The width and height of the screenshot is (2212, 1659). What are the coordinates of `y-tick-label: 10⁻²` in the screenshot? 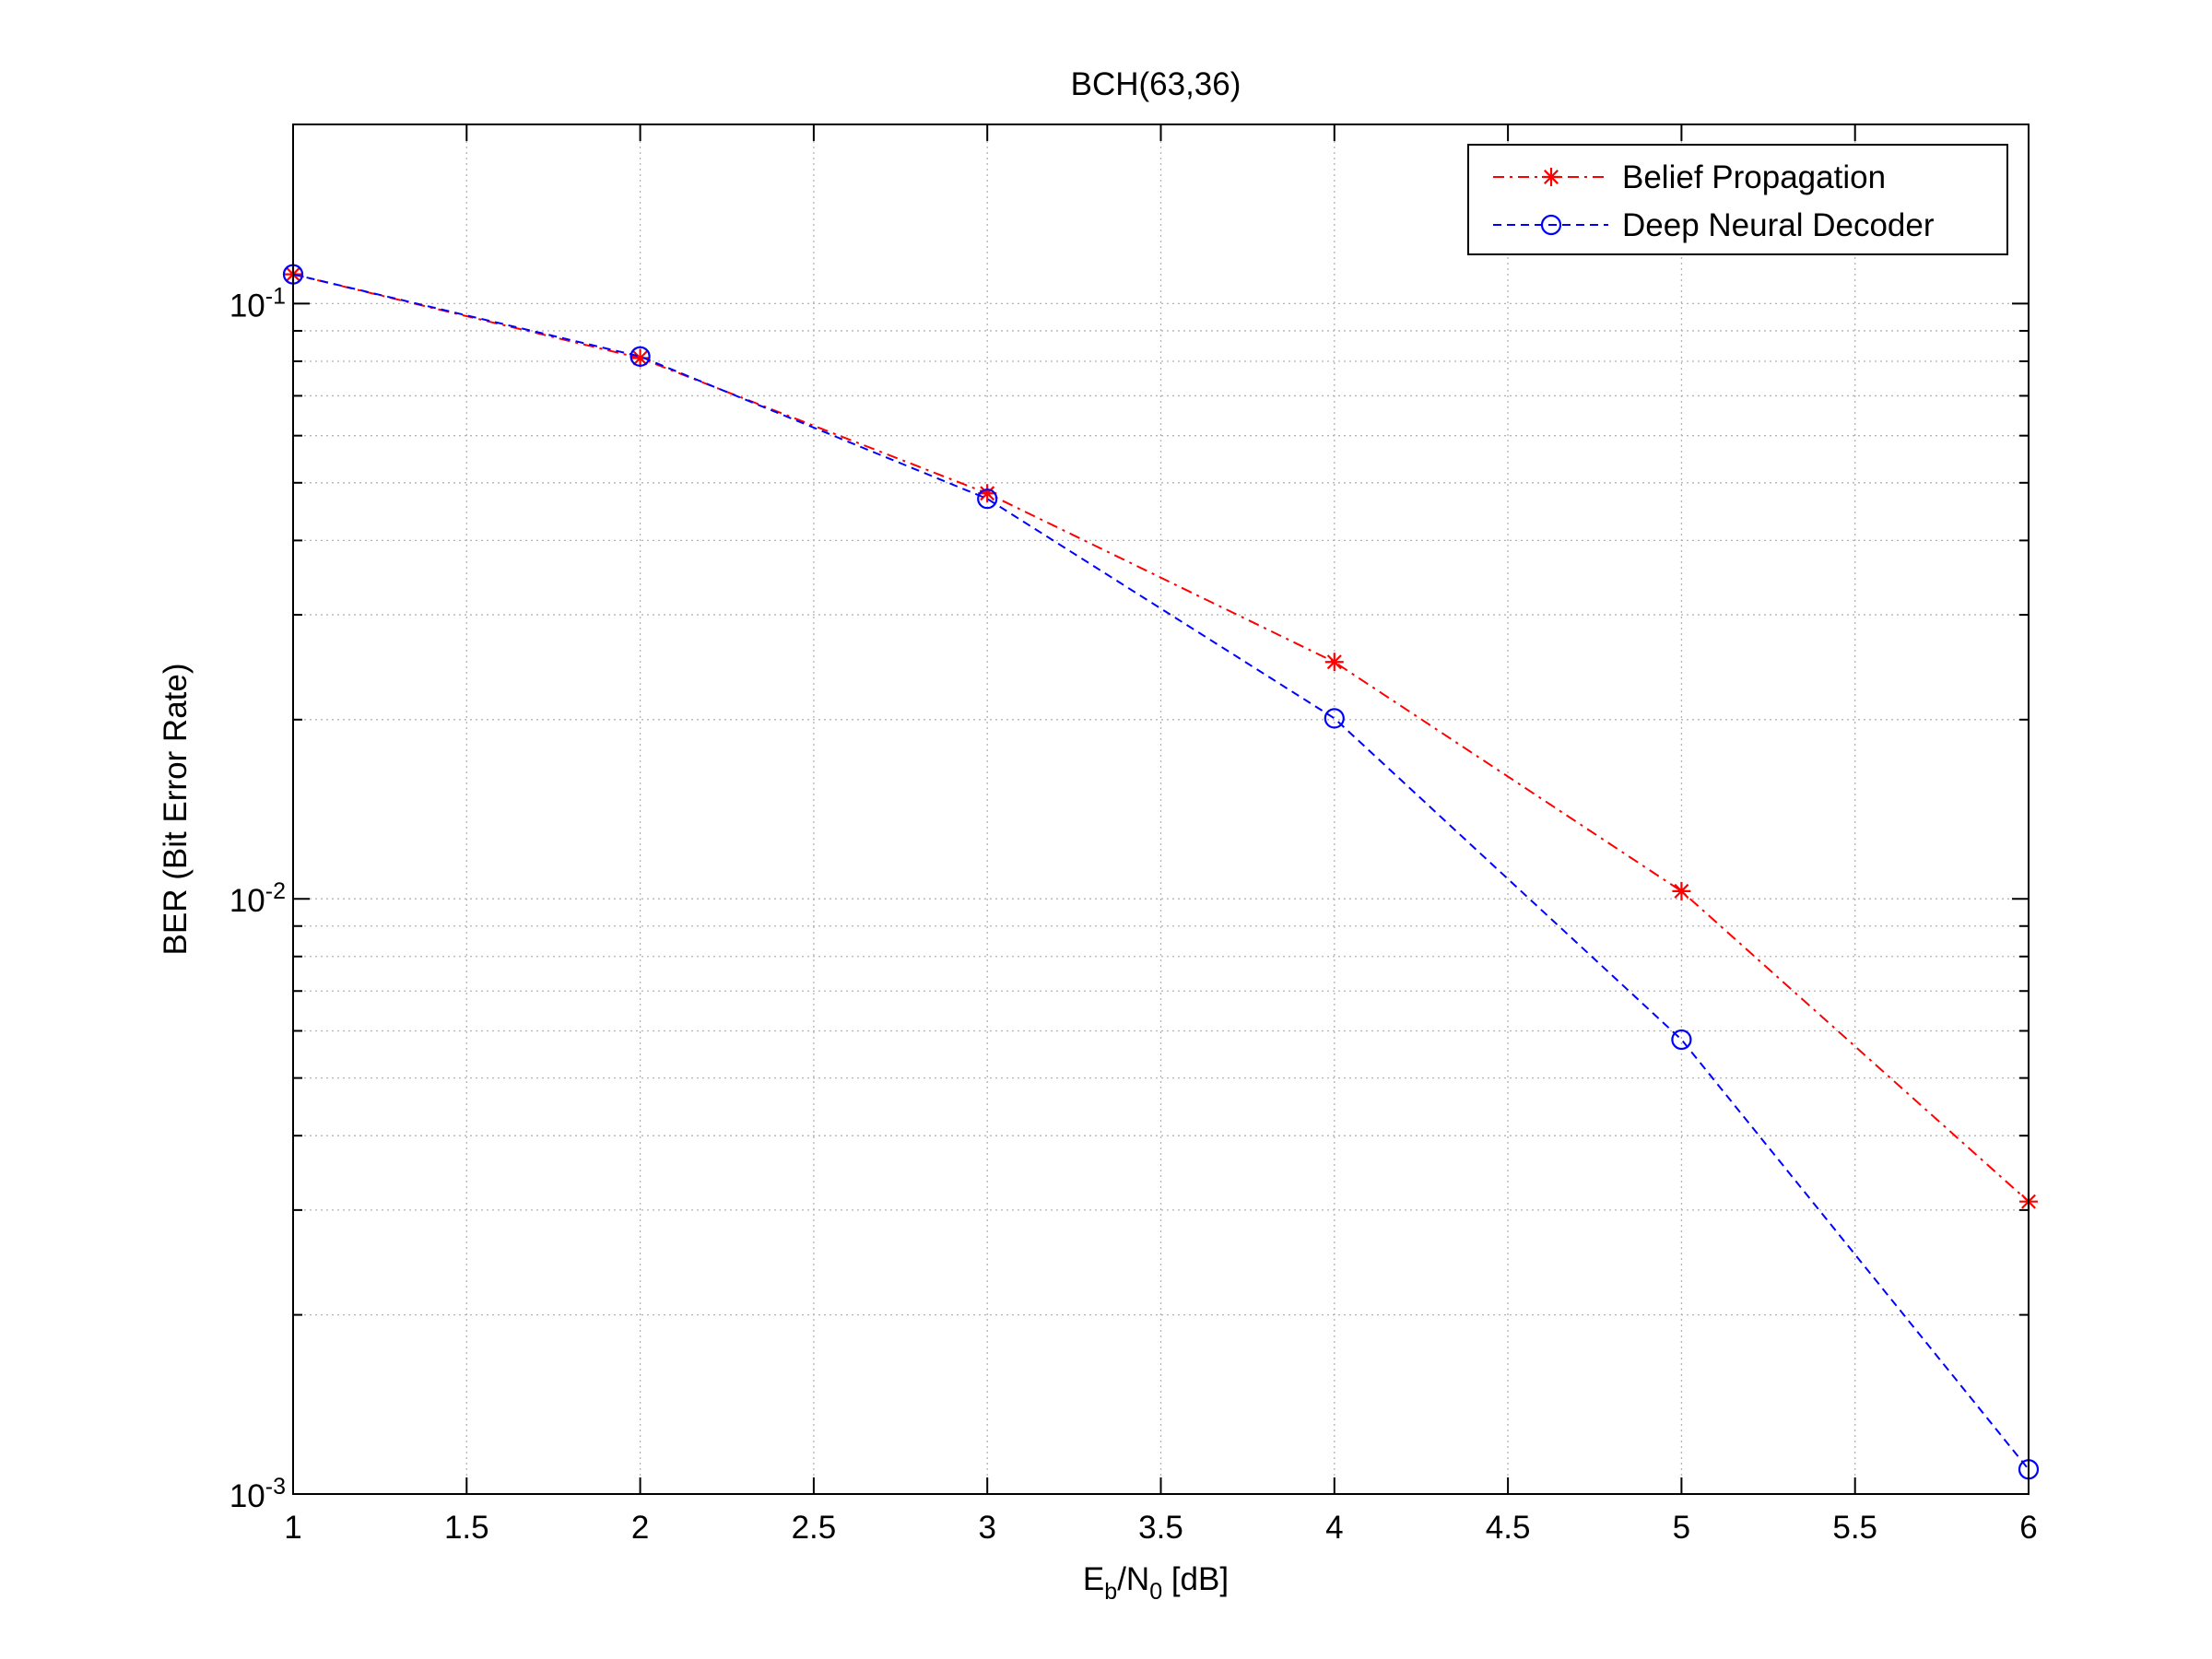 It's located at (257, 898).